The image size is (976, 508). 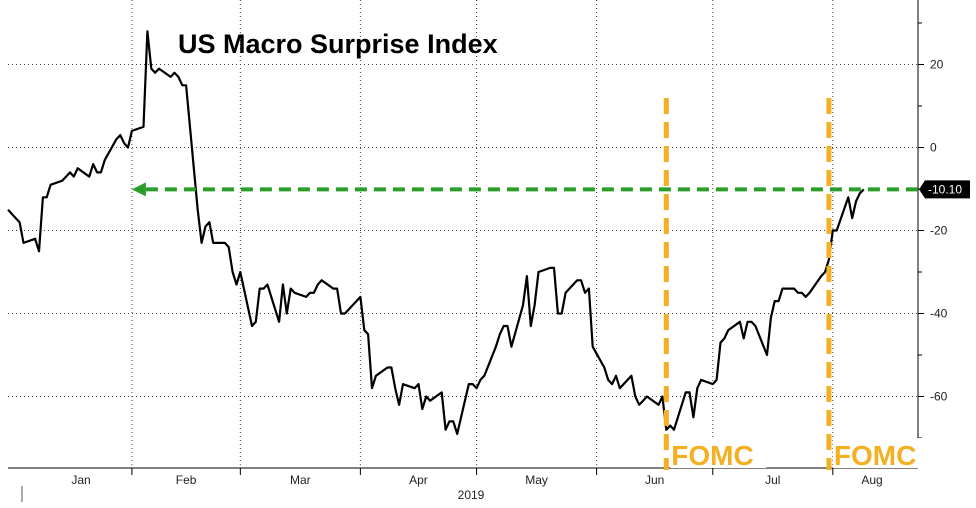 I want to click on x-axis-year-label: 2019, so click(x=471, y=495).